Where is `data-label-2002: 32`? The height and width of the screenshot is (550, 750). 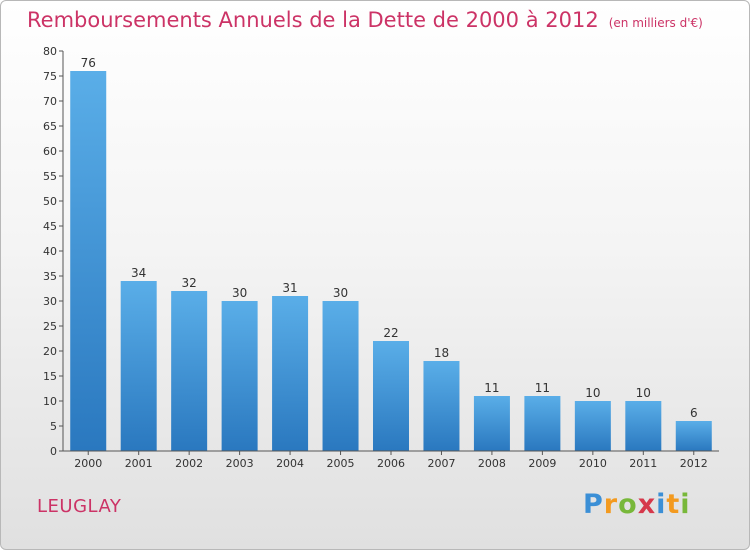
data-label-2002: 32 is located at coordinates (189, 283).